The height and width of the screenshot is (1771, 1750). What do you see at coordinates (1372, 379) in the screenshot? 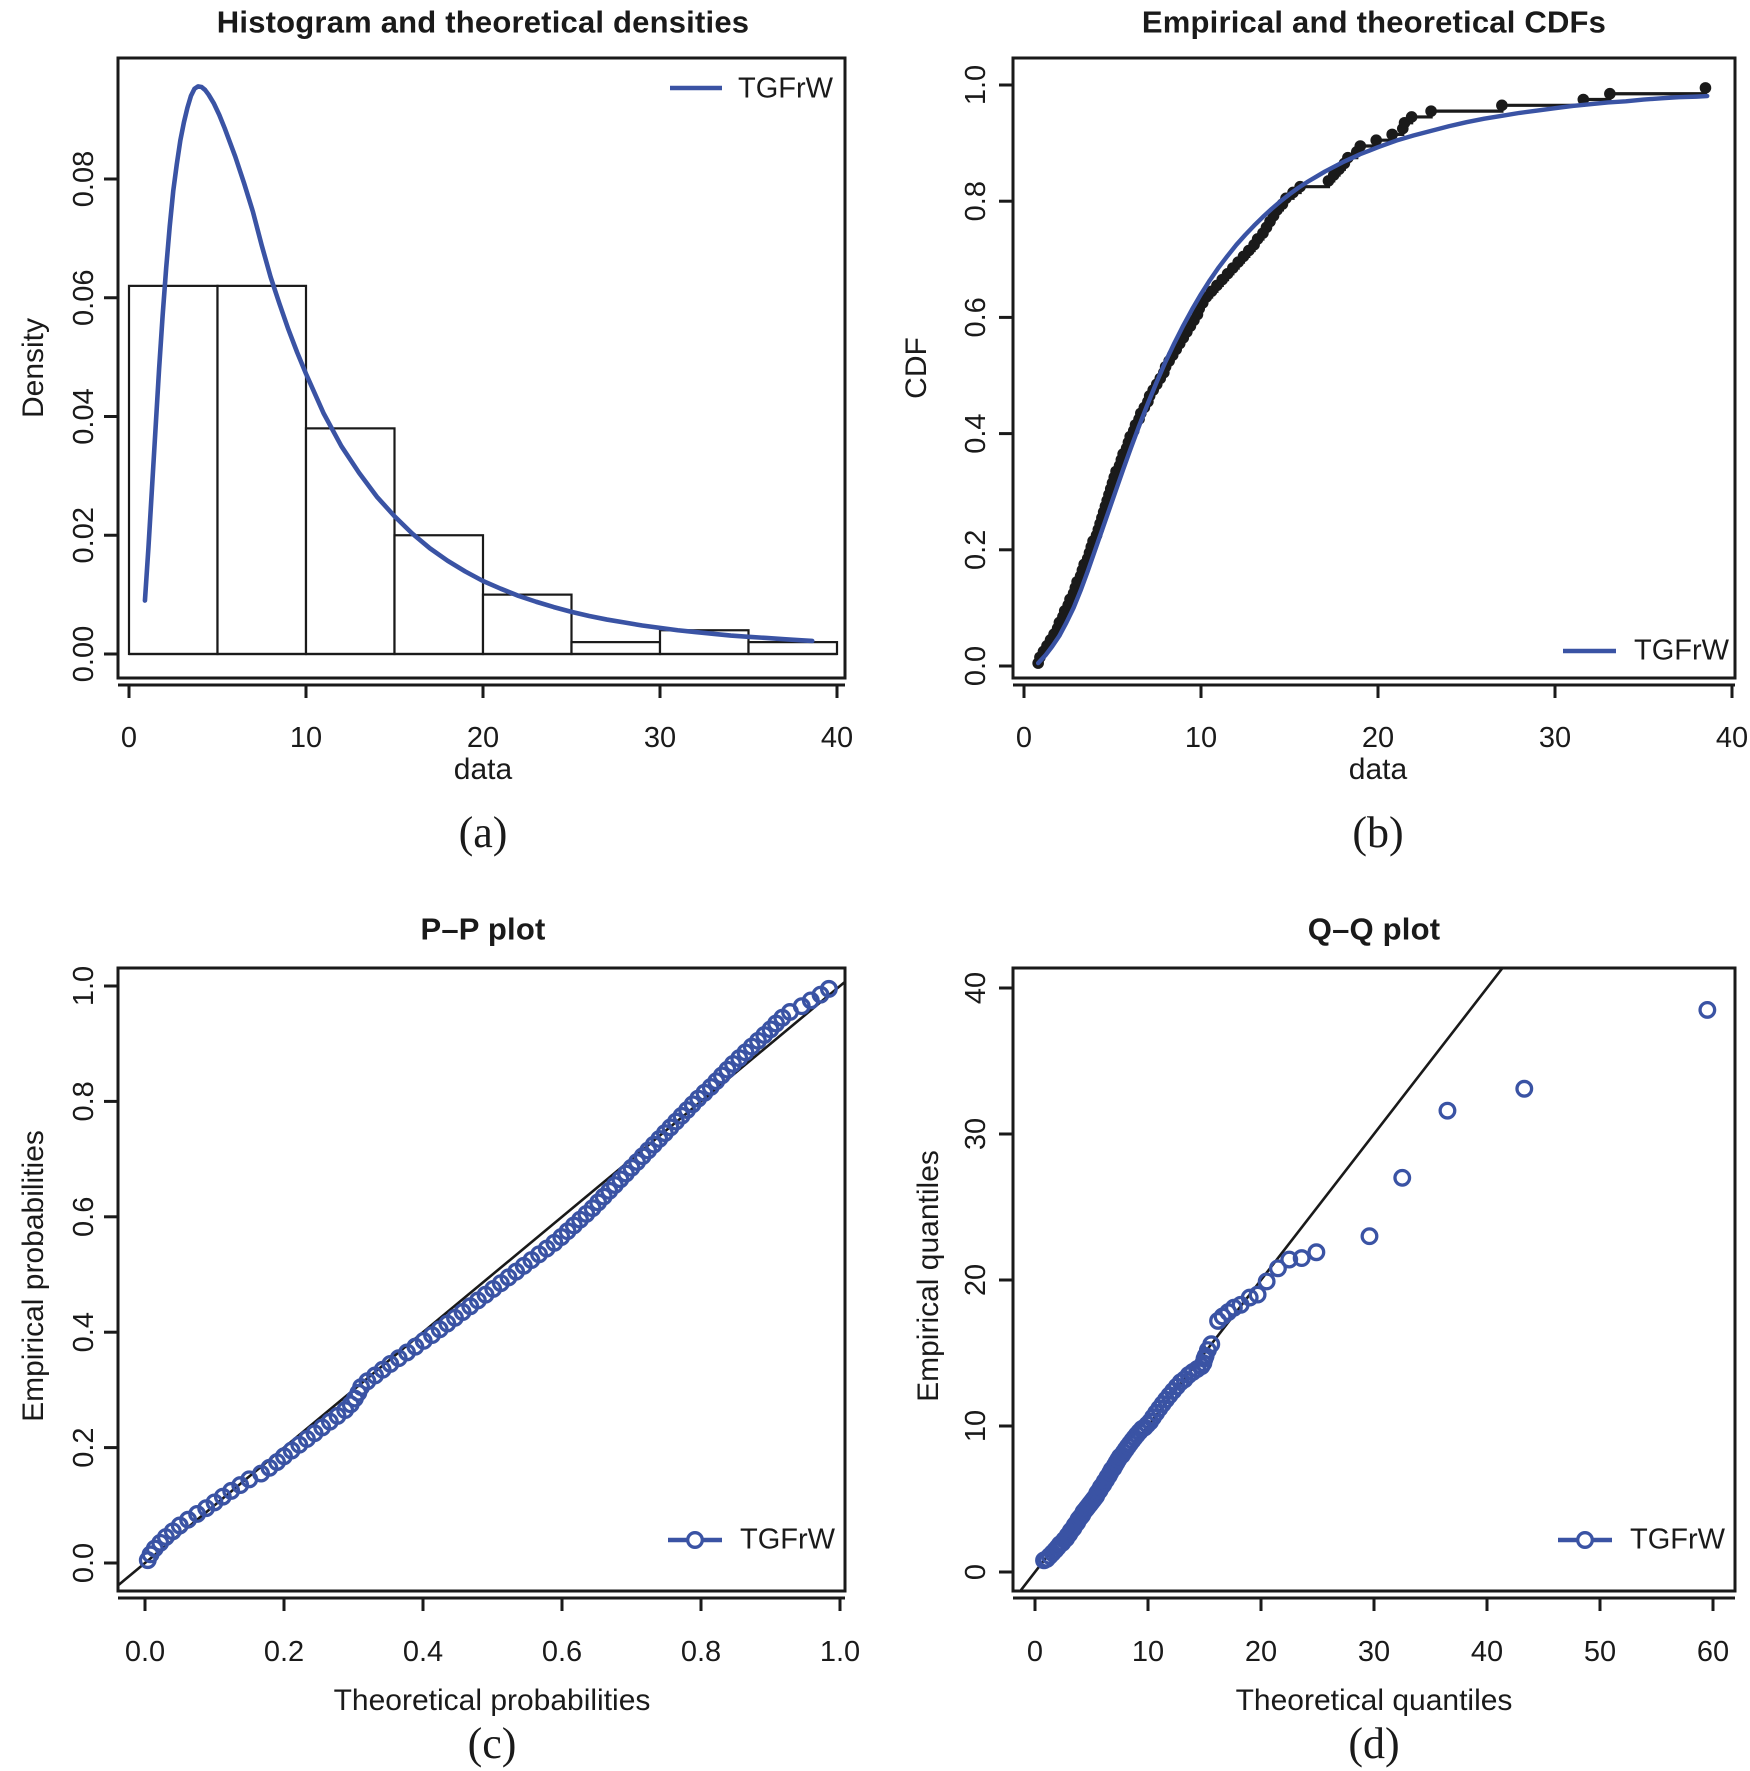
I see `fitted-cdf-curve` at bounding box center [1372, 379].